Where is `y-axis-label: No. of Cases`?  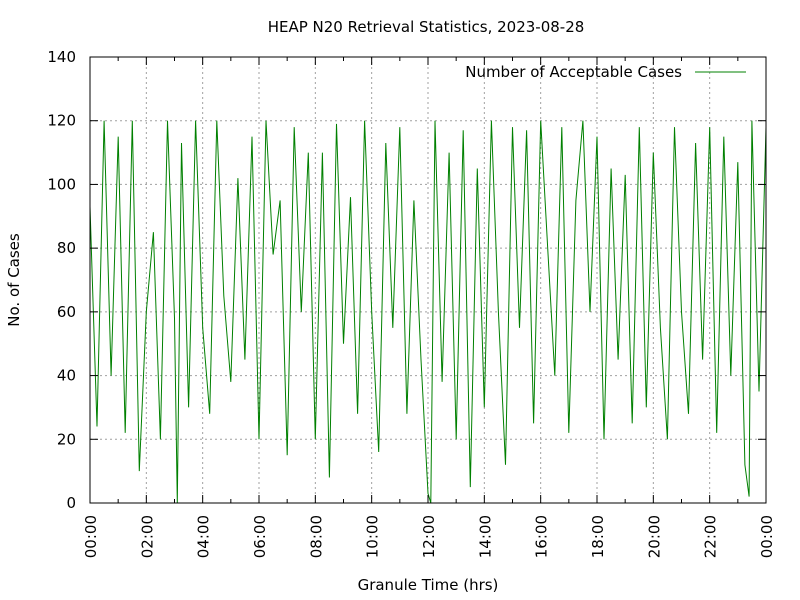 y-axis-label: No. of Cases is located at coordinates (14, 280).